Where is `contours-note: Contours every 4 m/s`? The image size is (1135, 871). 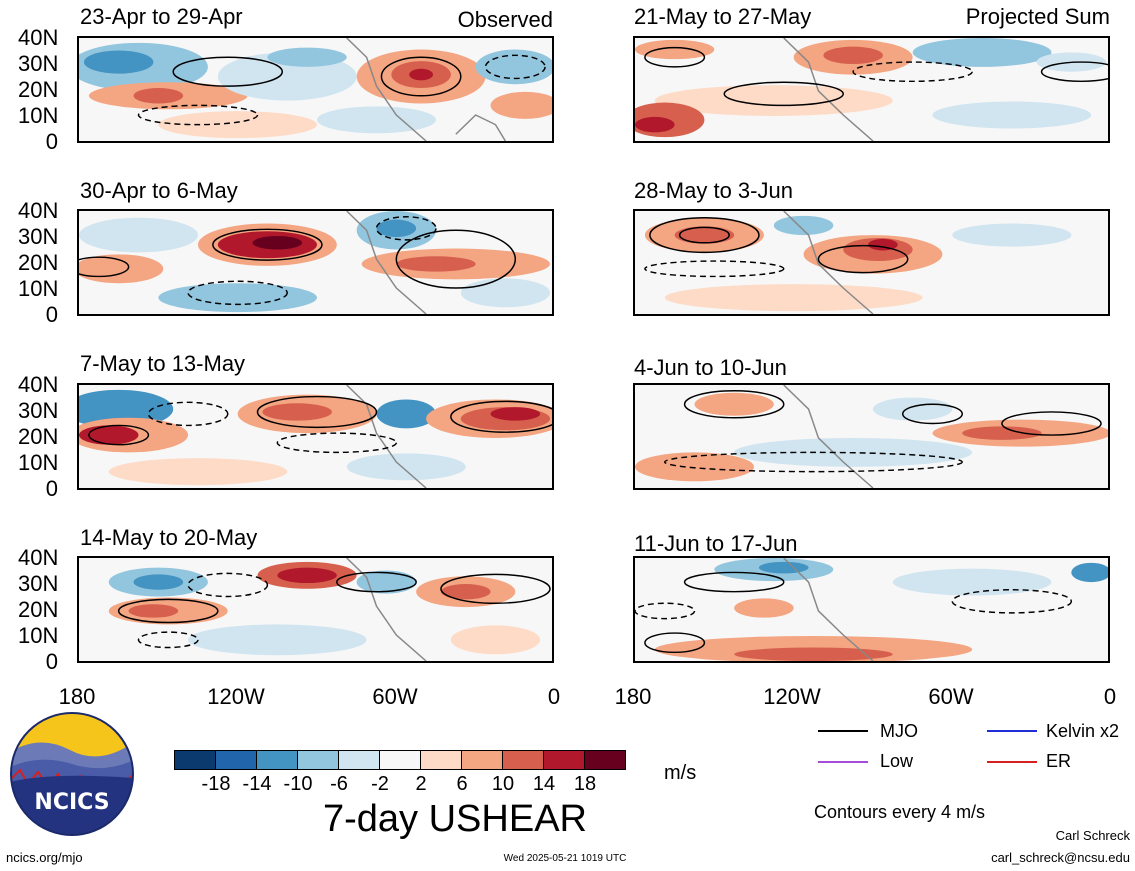
contours-note: Contours every 4 m/s is located at coordinates (900, 812).